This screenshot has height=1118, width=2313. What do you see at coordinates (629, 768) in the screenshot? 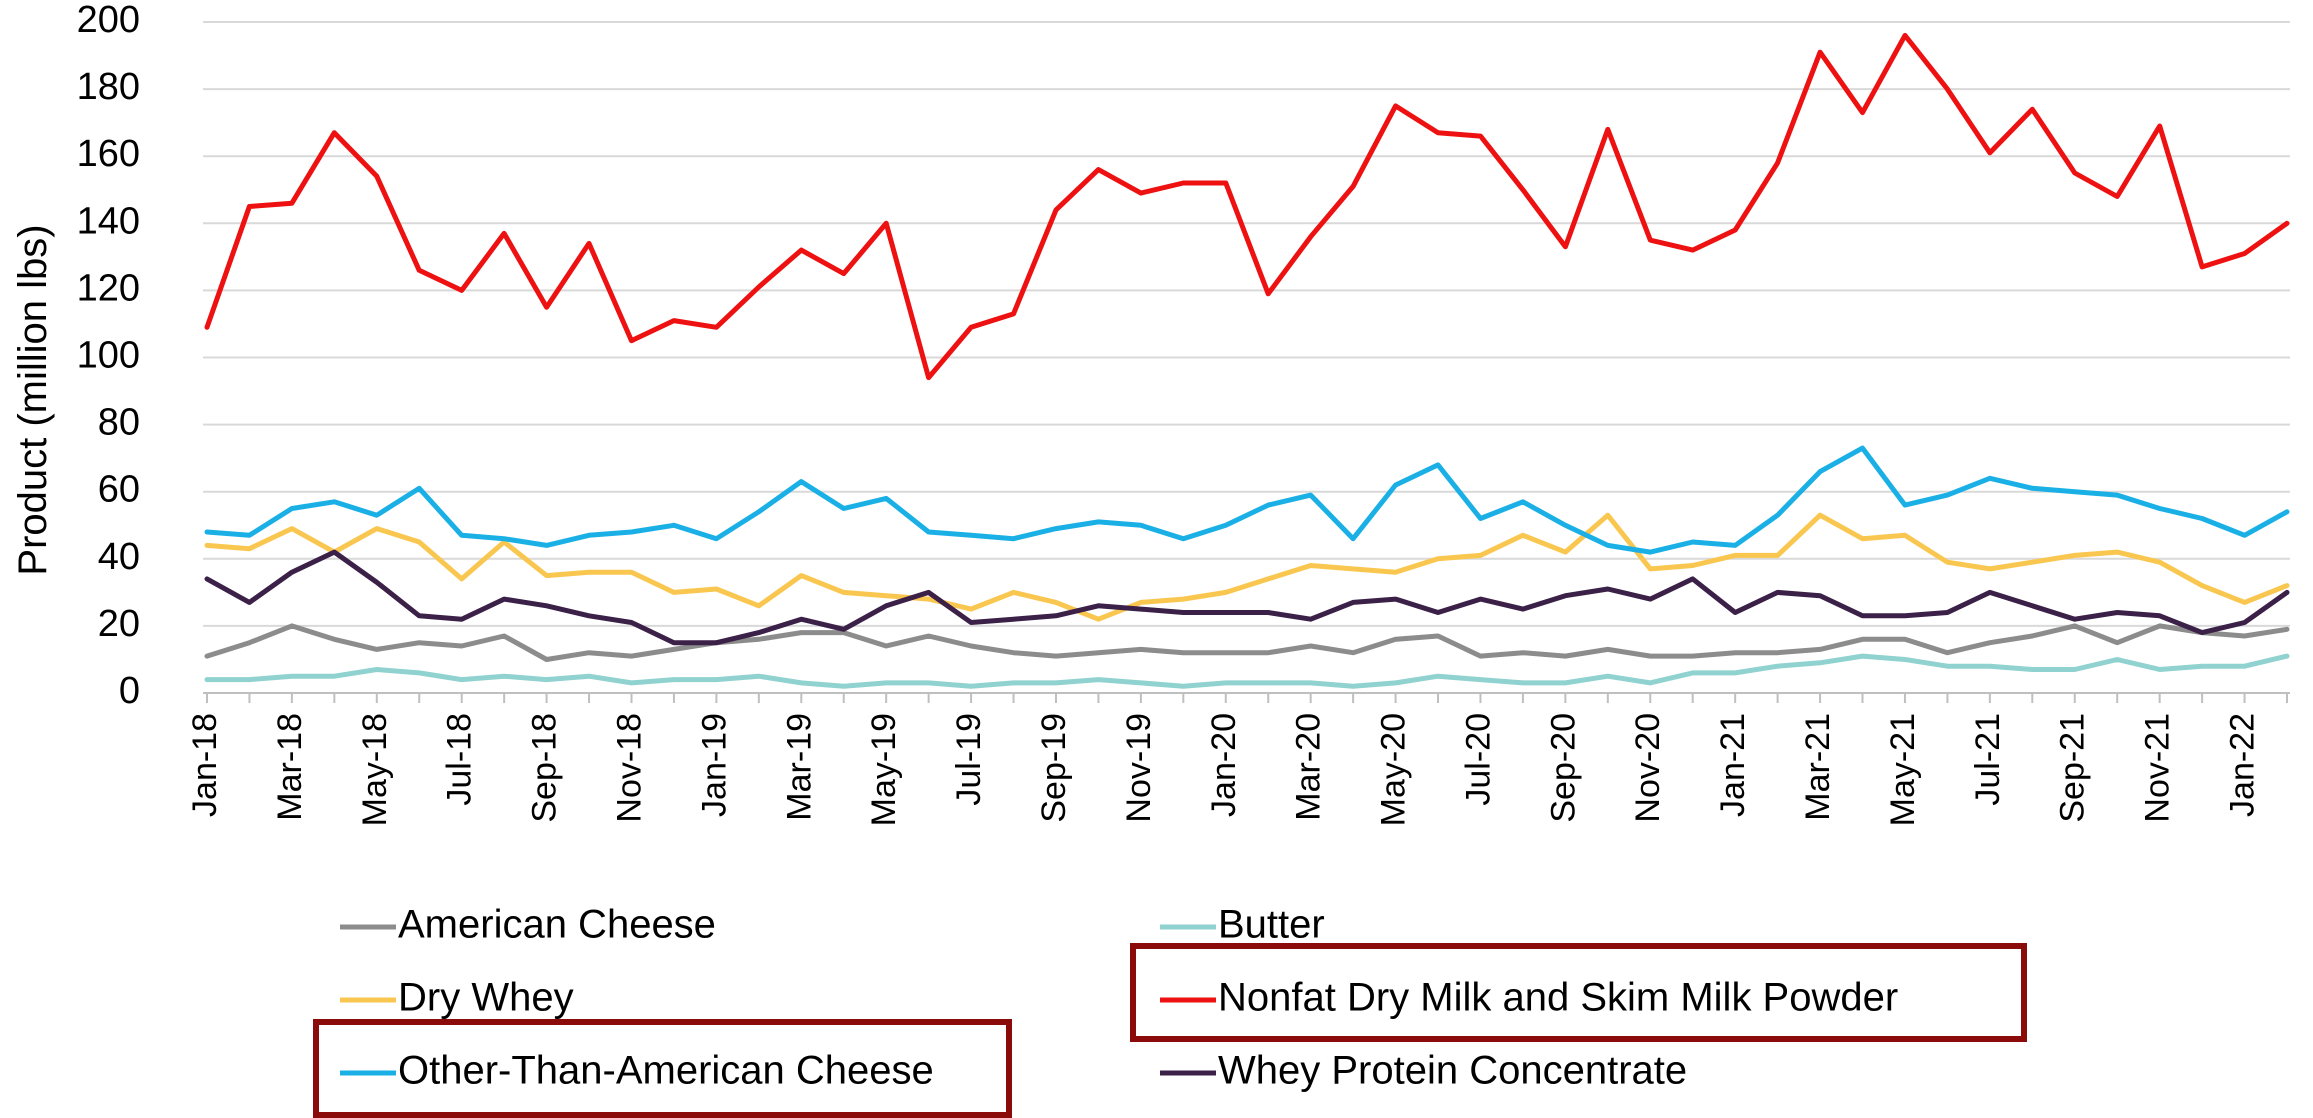
I see `x-tick-label: Nov-18` at bounding box center [629, 768].